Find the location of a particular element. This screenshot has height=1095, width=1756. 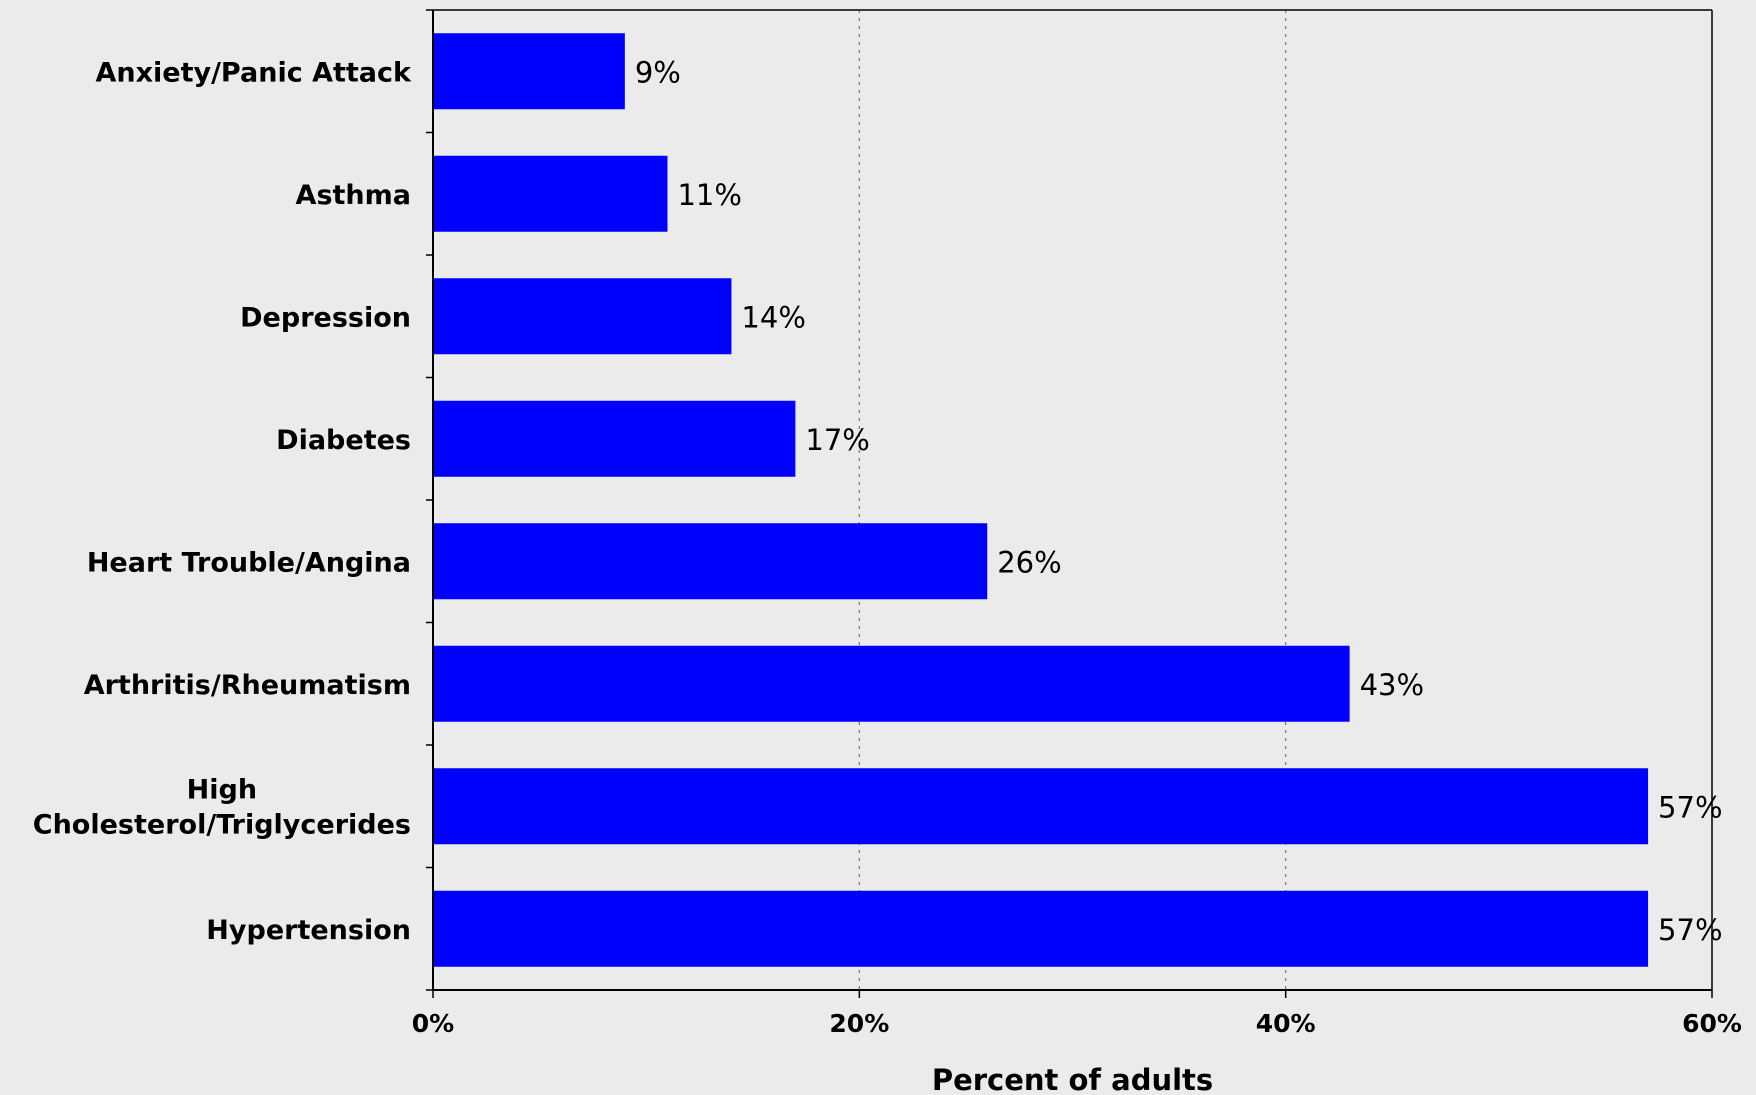

category-label: Anxiety/Panic Attack is located at coordinates (253, 72).